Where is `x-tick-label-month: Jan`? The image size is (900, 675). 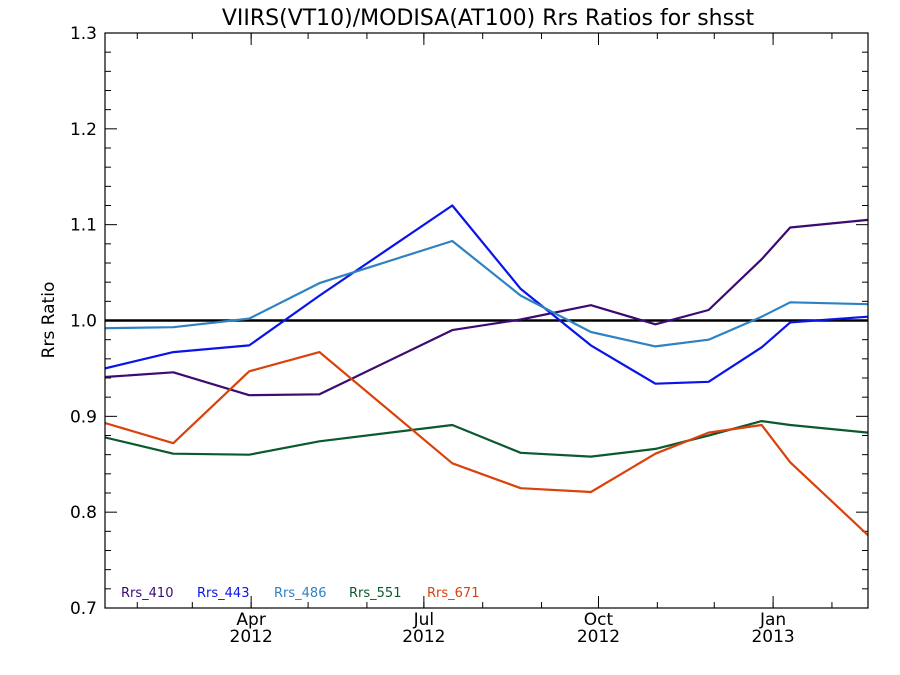 x-tick-label-month: Jan is located at coordinates (772, 620).